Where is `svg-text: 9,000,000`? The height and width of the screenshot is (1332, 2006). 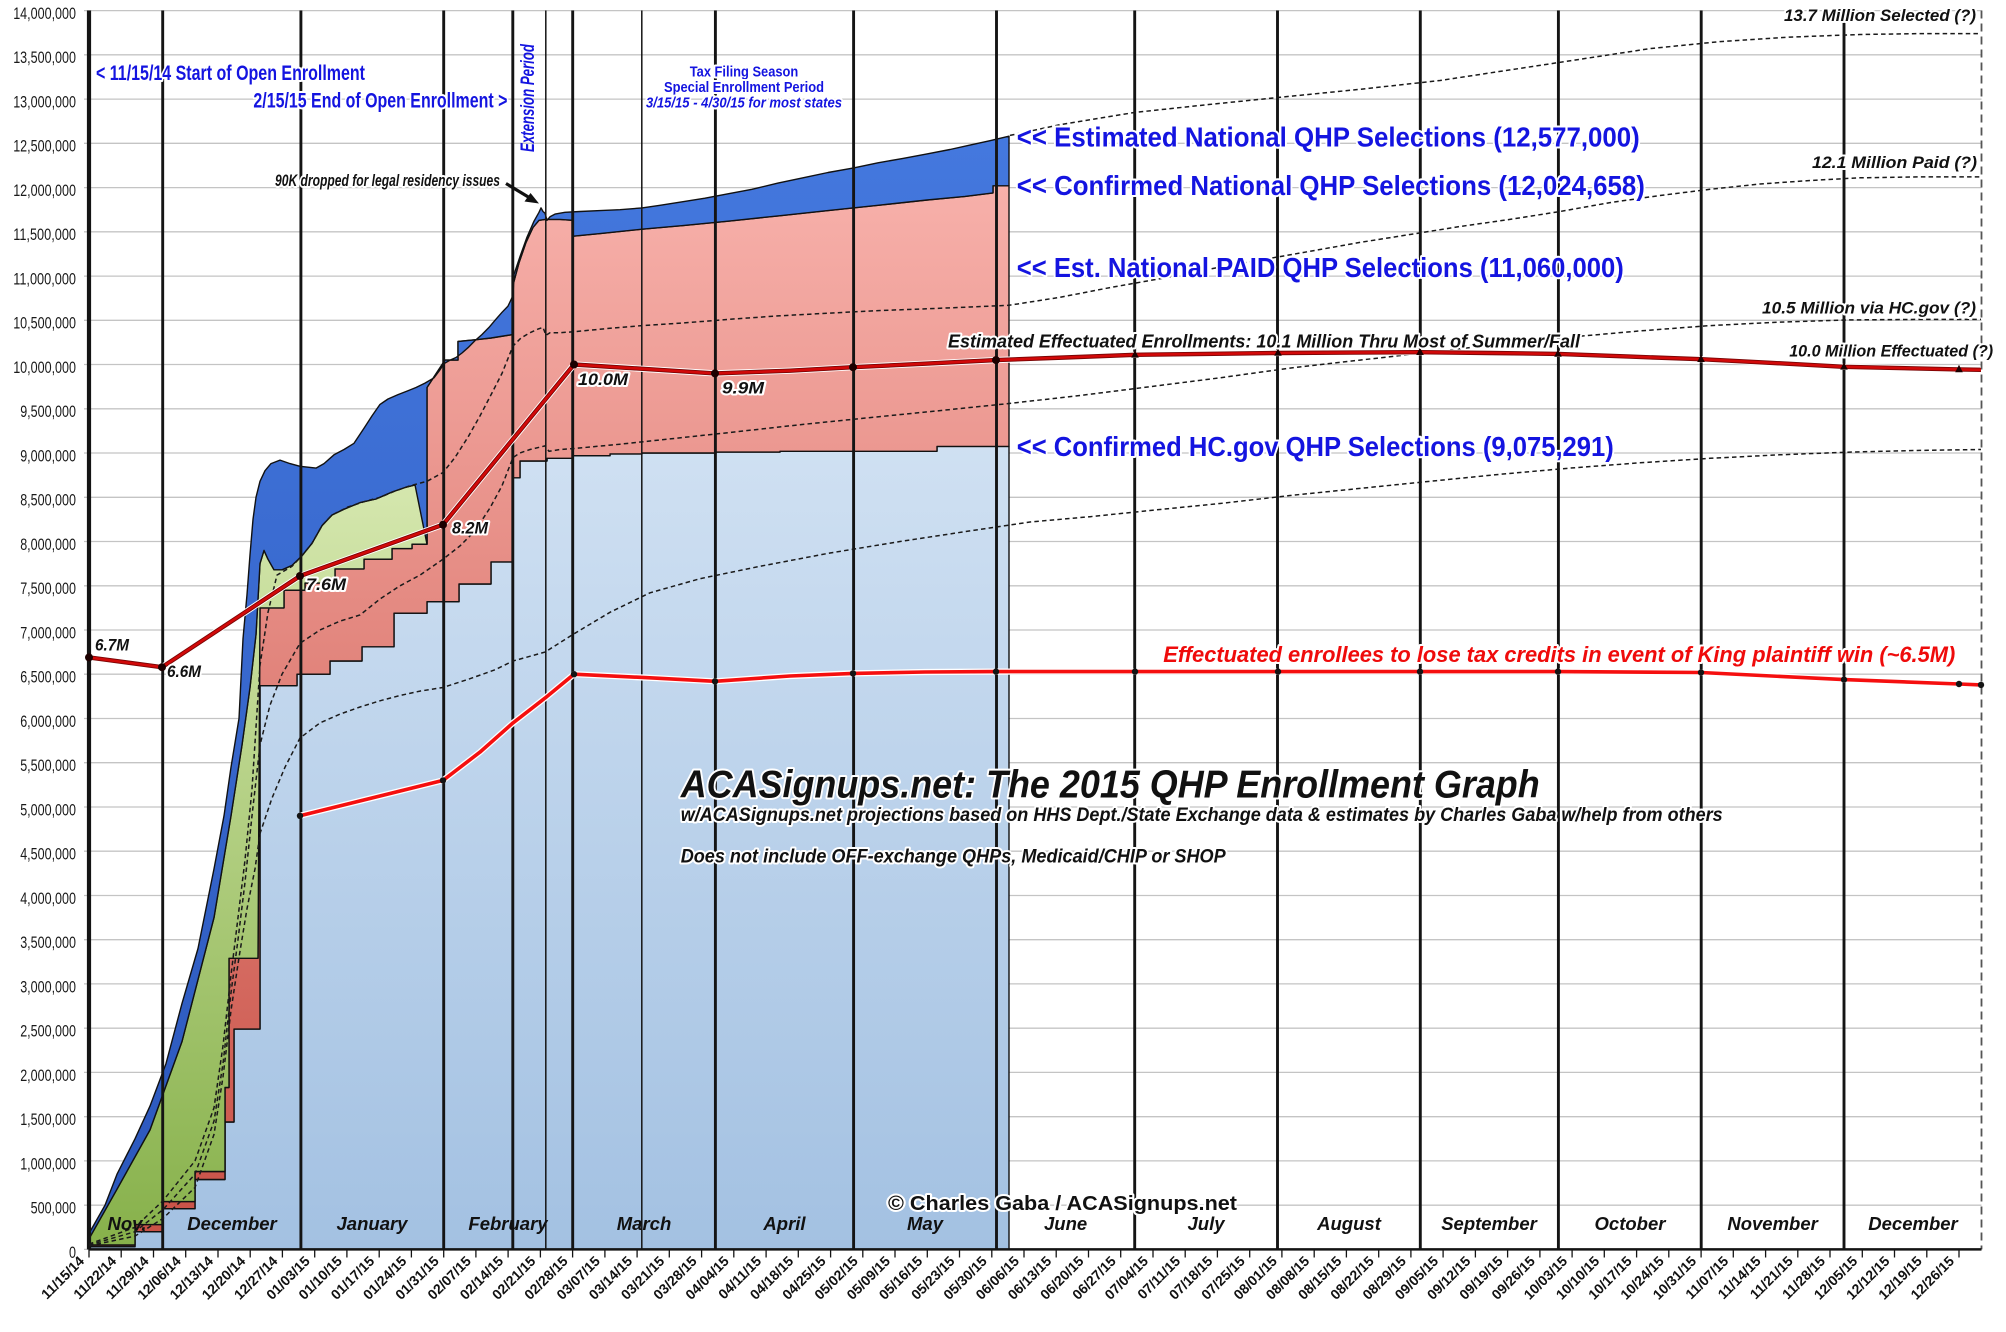 svg-text: 9,000,000 is located at coordinates (48, 455).